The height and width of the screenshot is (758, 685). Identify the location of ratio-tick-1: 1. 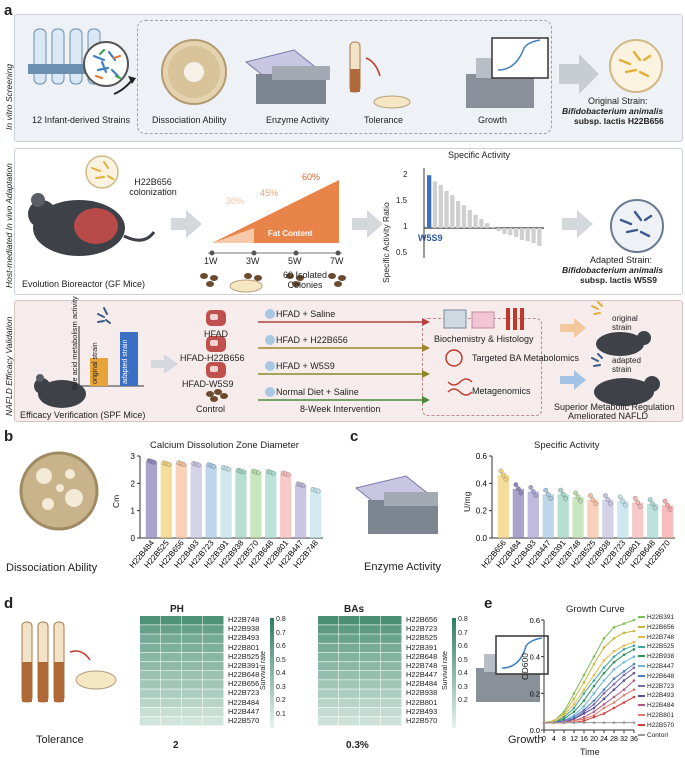
(405, 226).